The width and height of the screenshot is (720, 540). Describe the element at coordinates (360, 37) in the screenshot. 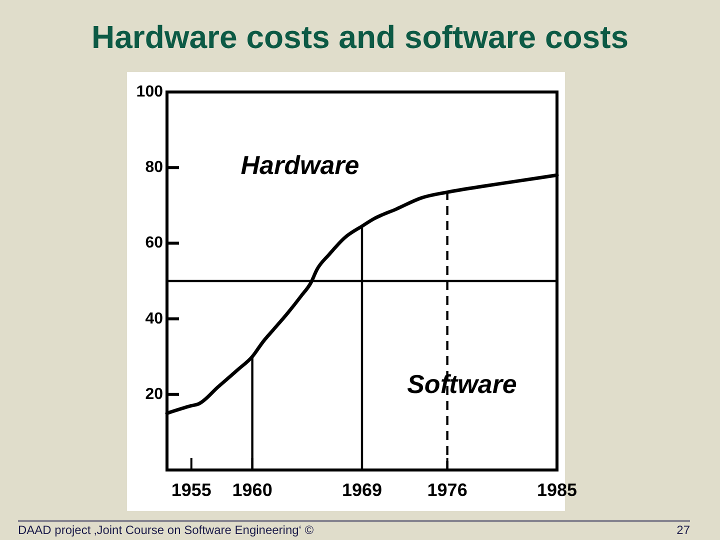

I see `chart-title: Hardware costs and software costs` at that location.